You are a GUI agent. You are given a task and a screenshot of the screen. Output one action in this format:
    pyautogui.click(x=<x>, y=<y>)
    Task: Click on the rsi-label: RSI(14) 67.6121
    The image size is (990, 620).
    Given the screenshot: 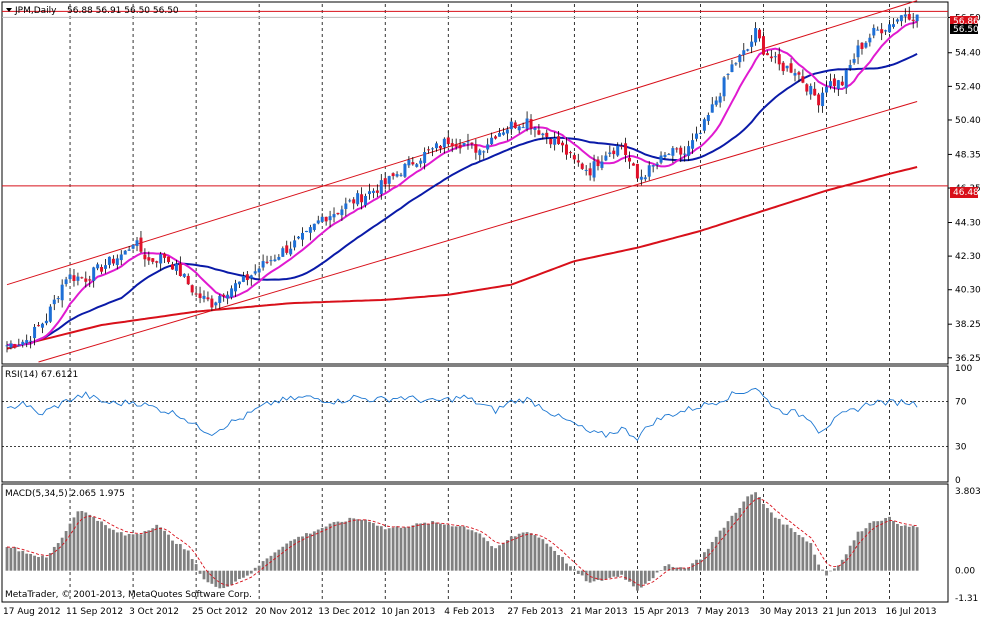 What is the action you would take?
    pyautogui.click(x=41, y=375)
    